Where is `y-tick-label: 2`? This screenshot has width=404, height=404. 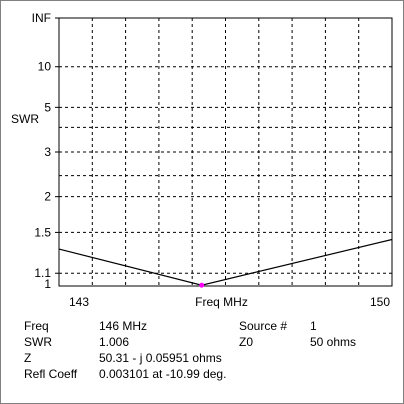
y-tick-label: 2 is located at coordinates (47, 197).